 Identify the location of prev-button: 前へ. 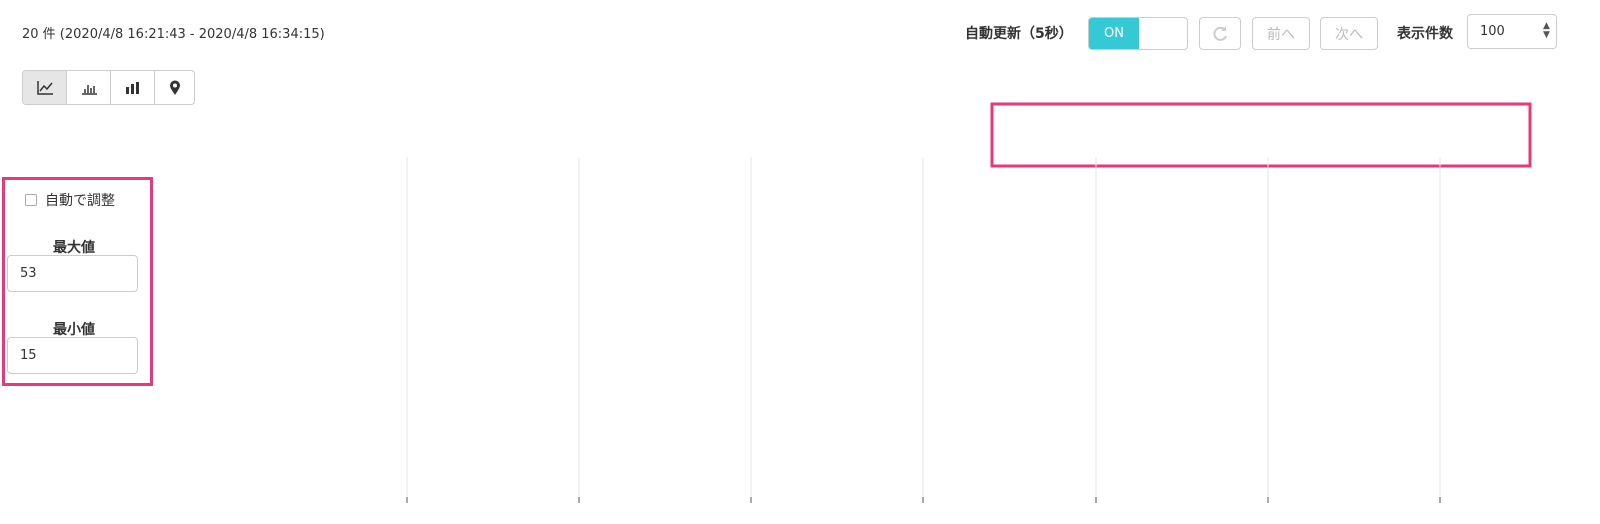
(1281, 33).